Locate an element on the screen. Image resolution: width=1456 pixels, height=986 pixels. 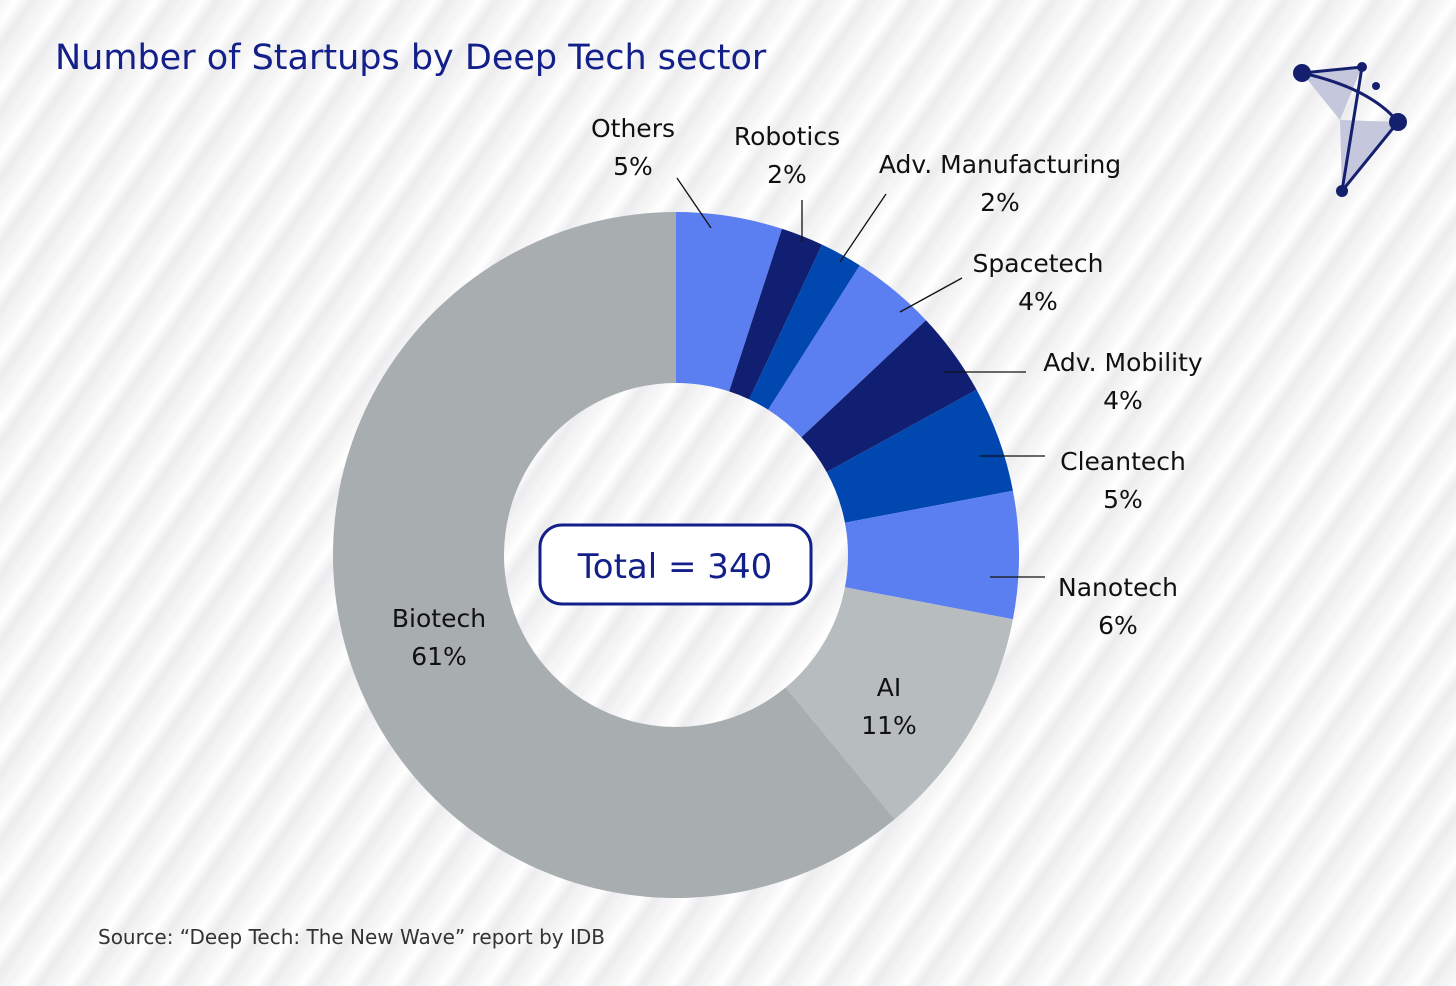
label-spacetech: Spacetech is located at coordinates (1038, 263).